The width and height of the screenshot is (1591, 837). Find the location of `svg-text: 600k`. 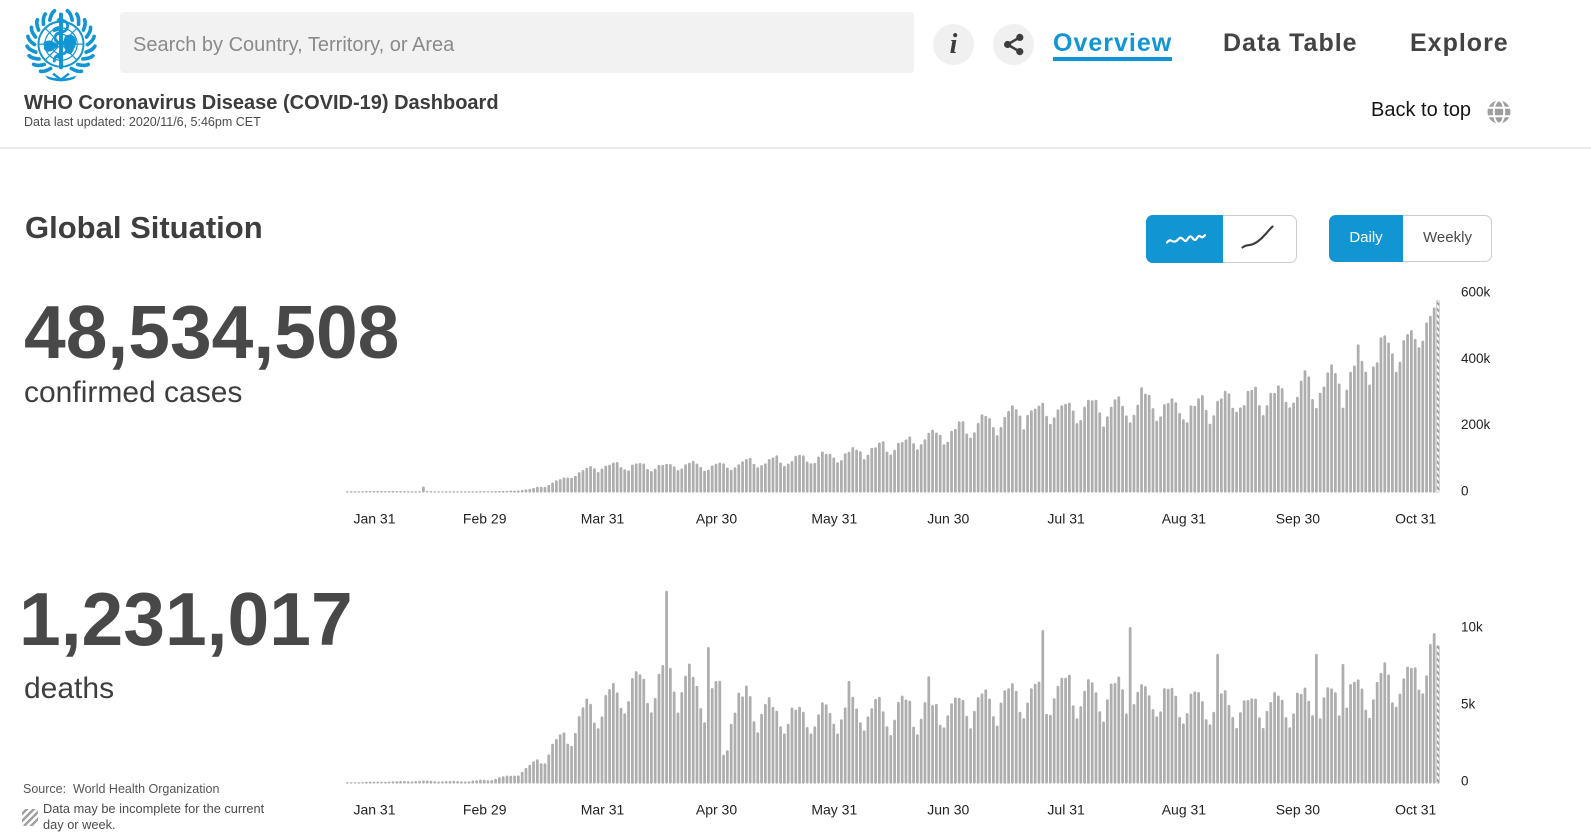

svg-text: 600k is located at coordinates (1476, 292).